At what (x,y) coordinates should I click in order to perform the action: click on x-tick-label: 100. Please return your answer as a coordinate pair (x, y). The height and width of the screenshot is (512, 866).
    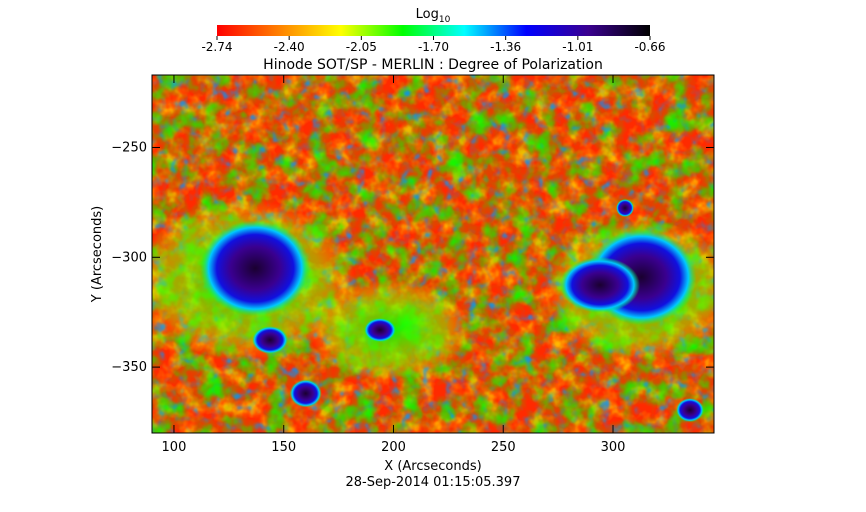
    Looking at the image, I should click on (174, 447).